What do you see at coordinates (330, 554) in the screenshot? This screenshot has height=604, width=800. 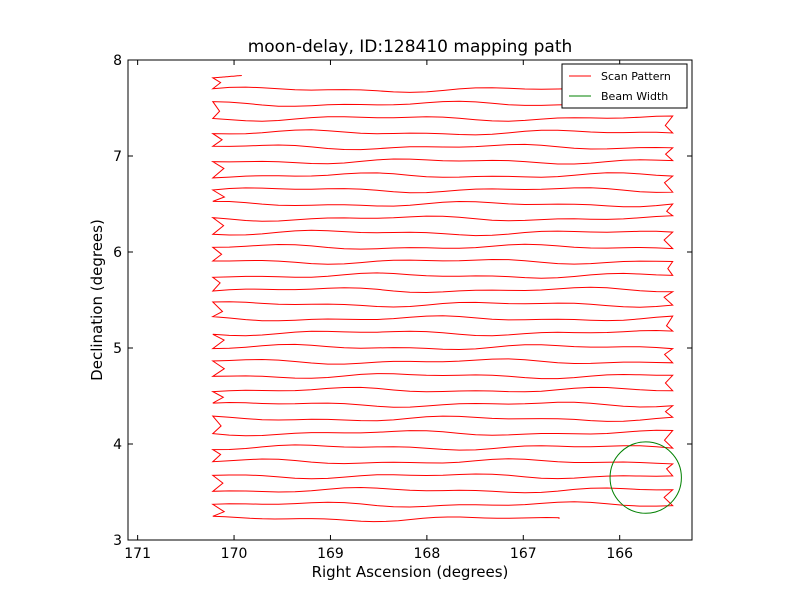 I see `x-tick-label: 169` at bounding box center [330, 554].